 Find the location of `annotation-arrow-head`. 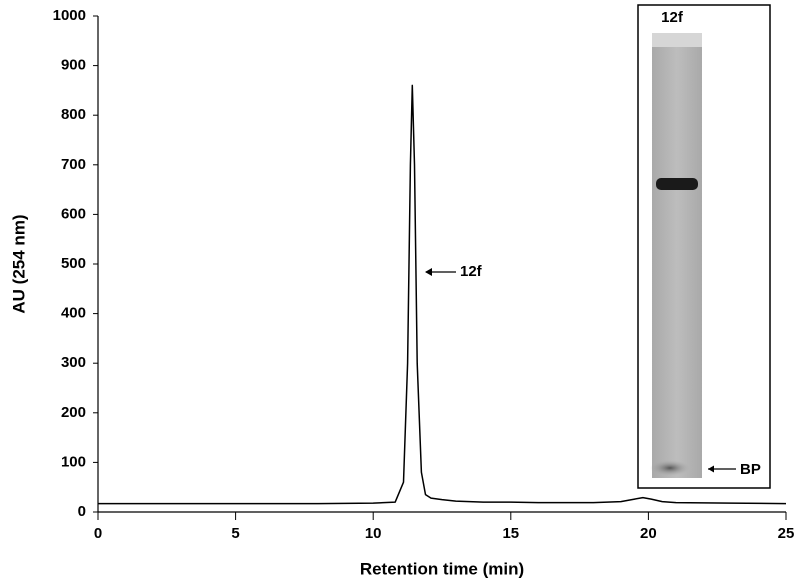

annotation-arrow-head is located at coordinates (428, 272).